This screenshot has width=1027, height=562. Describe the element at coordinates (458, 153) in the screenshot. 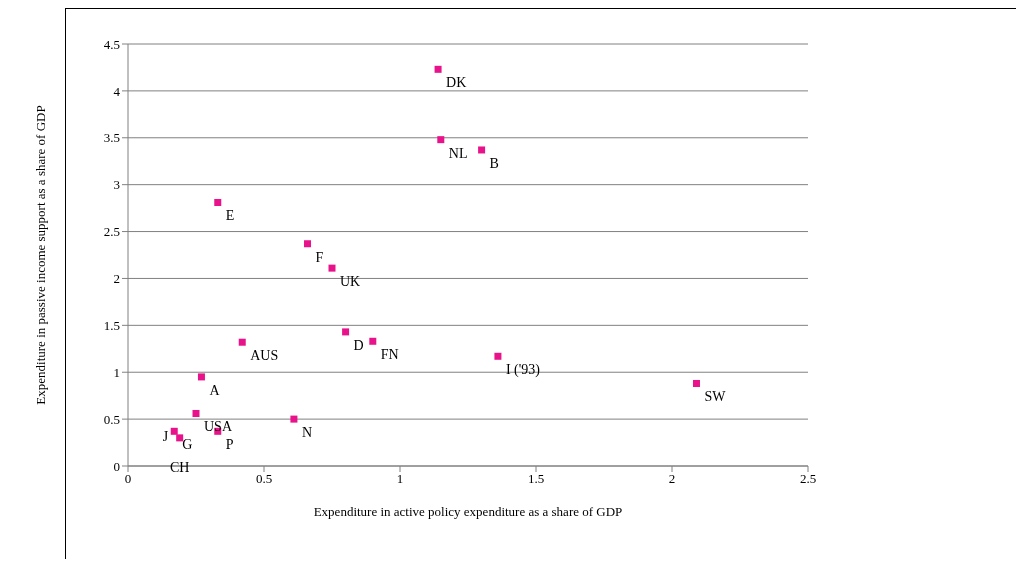

I see `annotation: NL` at that location.